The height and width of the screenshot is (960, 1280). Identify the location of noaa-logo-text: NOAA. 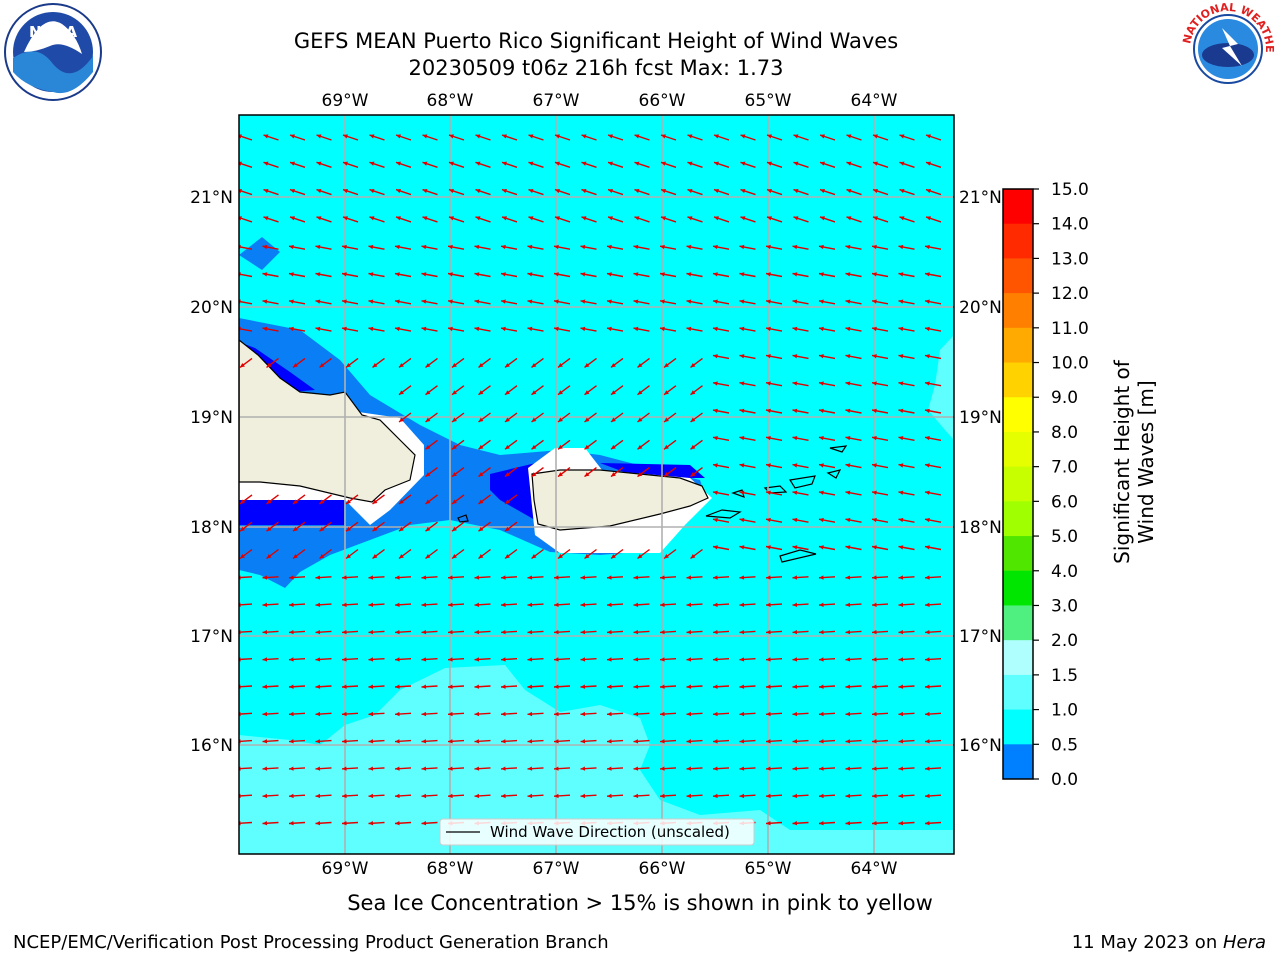
(53, 32).